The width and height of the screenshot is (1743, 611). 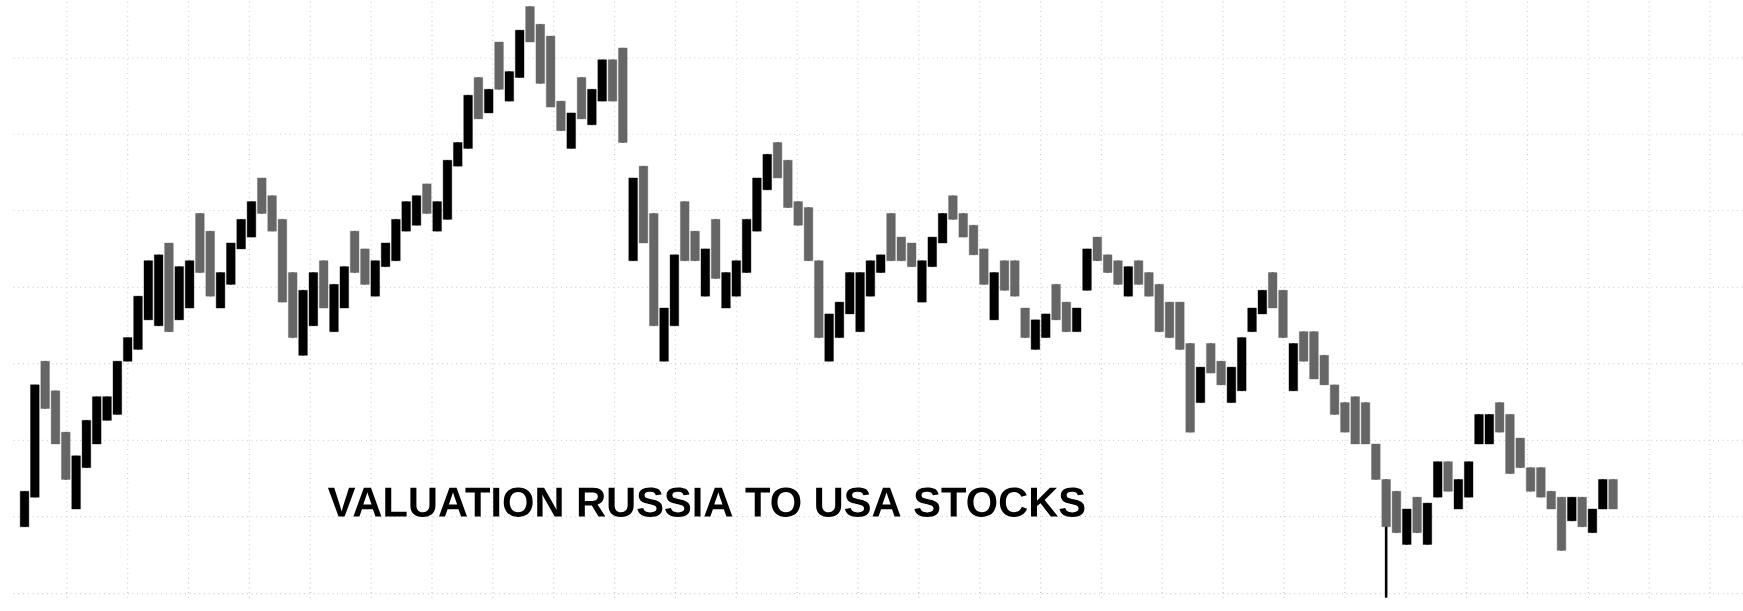 I want to click on text: VALUATION RUSSIA TO USA STOCKS, so click(x=706, y=502).